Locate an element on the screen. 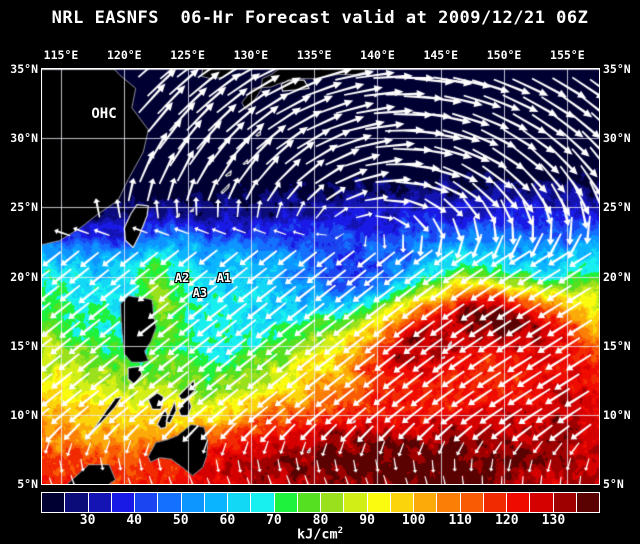  colorbar-tick-labels: 30 40 50 60 70 80 90 100 110 120 130 is located at coordinates (320, 521).